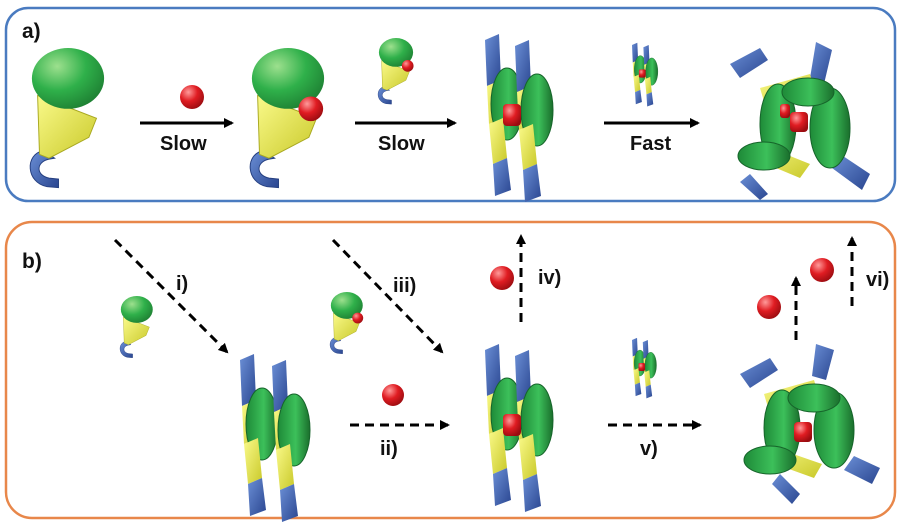  I want to click on metal-ion-icon, so click(192, 97).